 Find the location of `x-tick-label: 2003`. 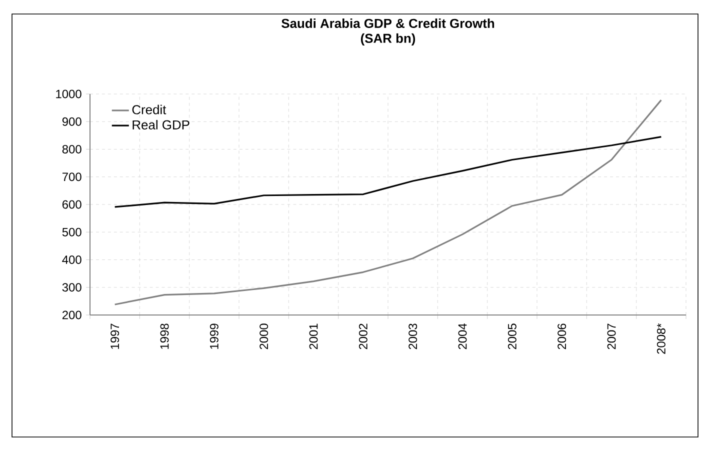

x-tick-label: 2003 is located at coordinates (413, 337).